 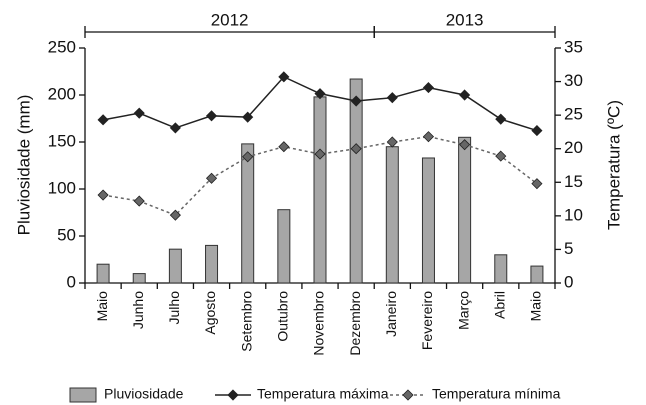 What do you see at coordinates (496, 394) in the screenshot?
I see `legend-label: Temperatura mínima` at bounding box center [496, 394].